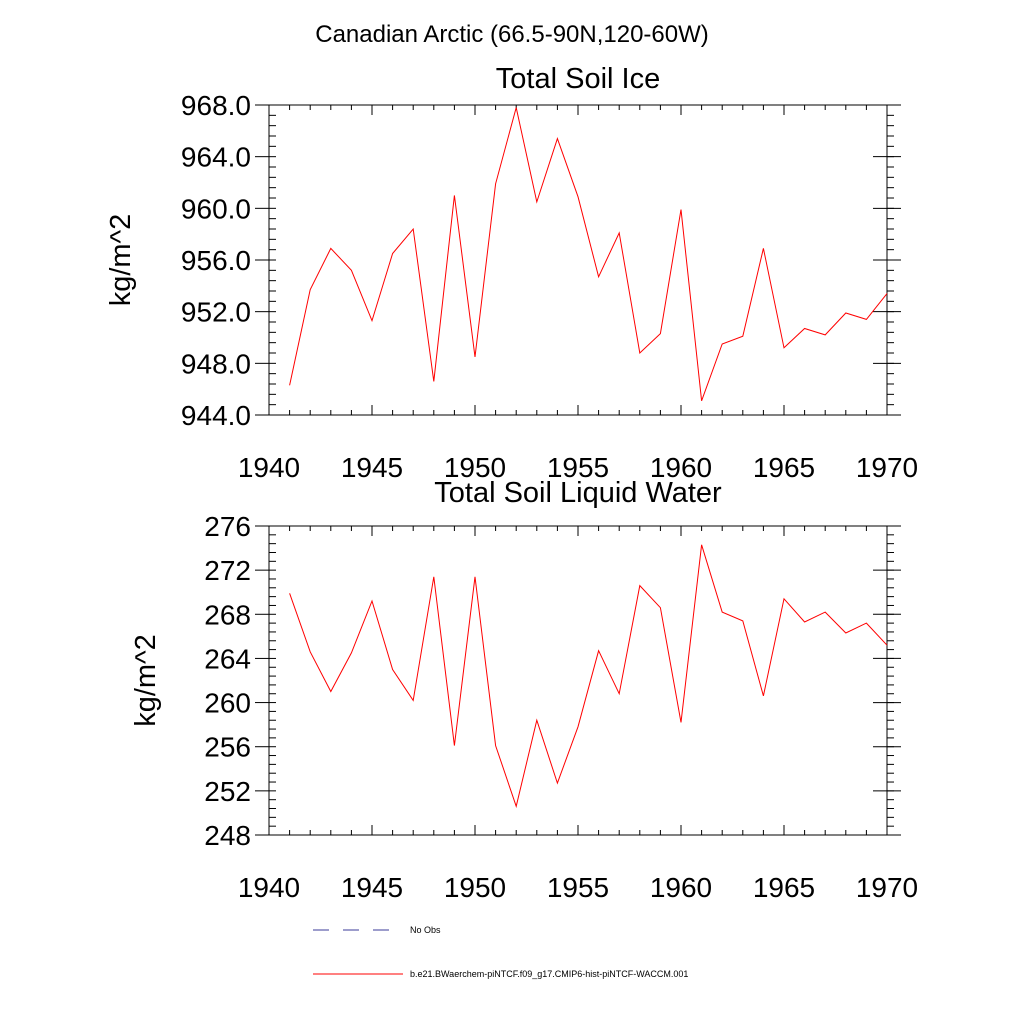 This screenshot has width=1024, height=1029. What do you see at coordinates (227, 614) in the screenshot?
I see `y-tick-label: 268` at bounding box center [227, 614].